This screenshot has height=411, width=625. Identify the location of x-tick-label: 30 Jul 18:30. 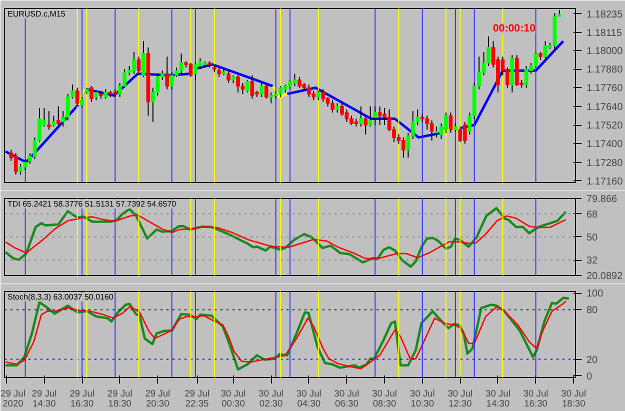
(573, 398).